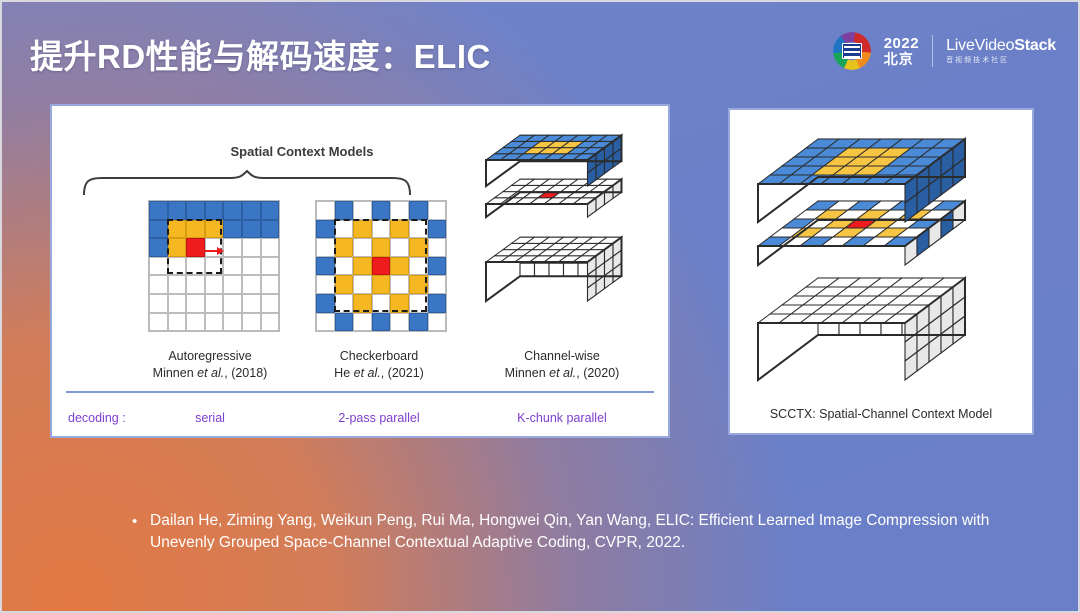 This screenshot has height=613, width=1080. Describe the element at coordinates (944, 51) in the screenshot. I see `brand-bar: 2022 北京 LiveVideoStack 音视频技术社区` at that location.